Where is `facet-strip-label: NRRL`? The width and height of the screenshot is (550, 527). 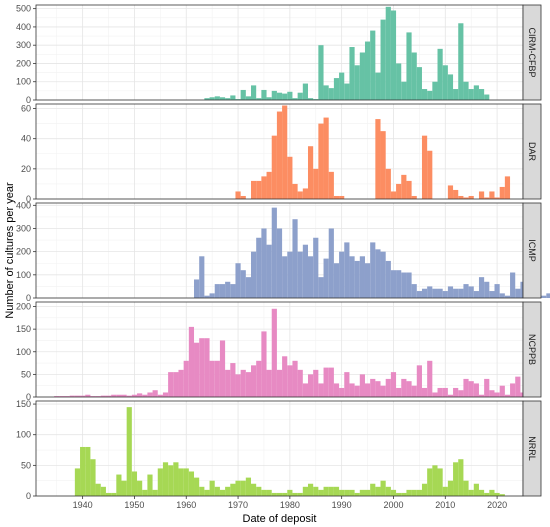
facet-strip-label: NRRL is located at coordinates (532, 448).